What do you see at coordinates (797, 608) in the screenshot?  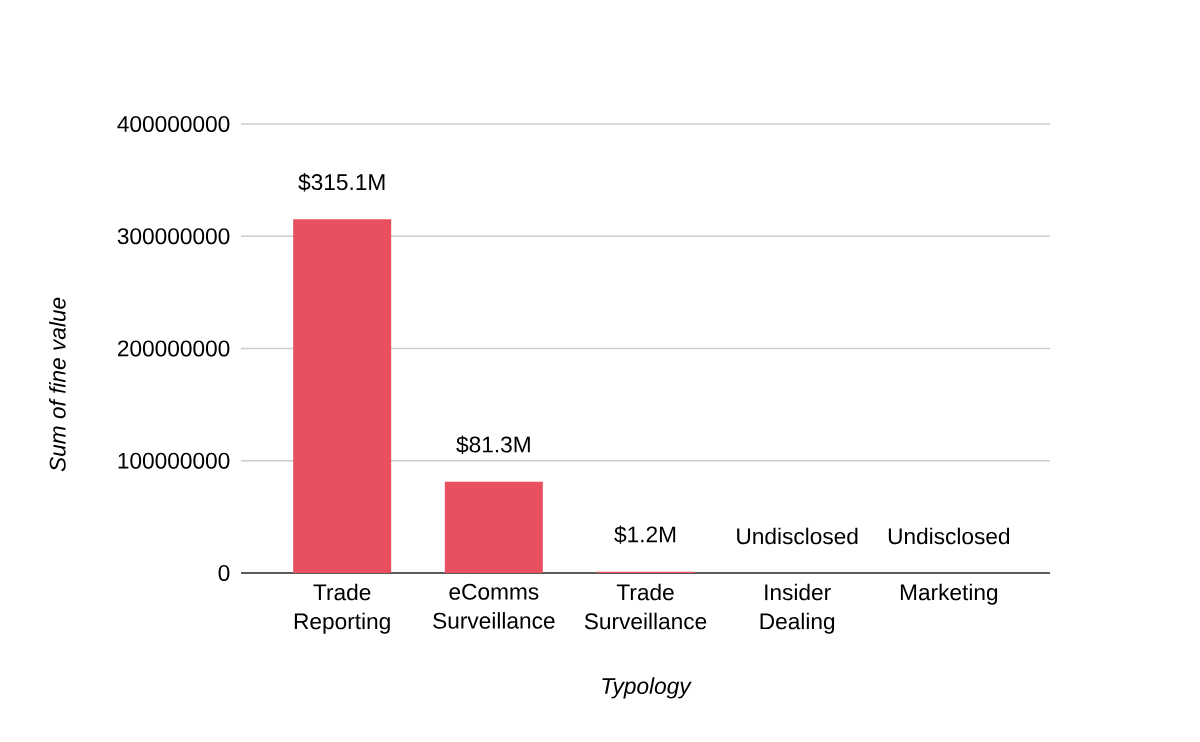 I see `x-tick-label: Insider Dealing` at bounding box center [797, 608].